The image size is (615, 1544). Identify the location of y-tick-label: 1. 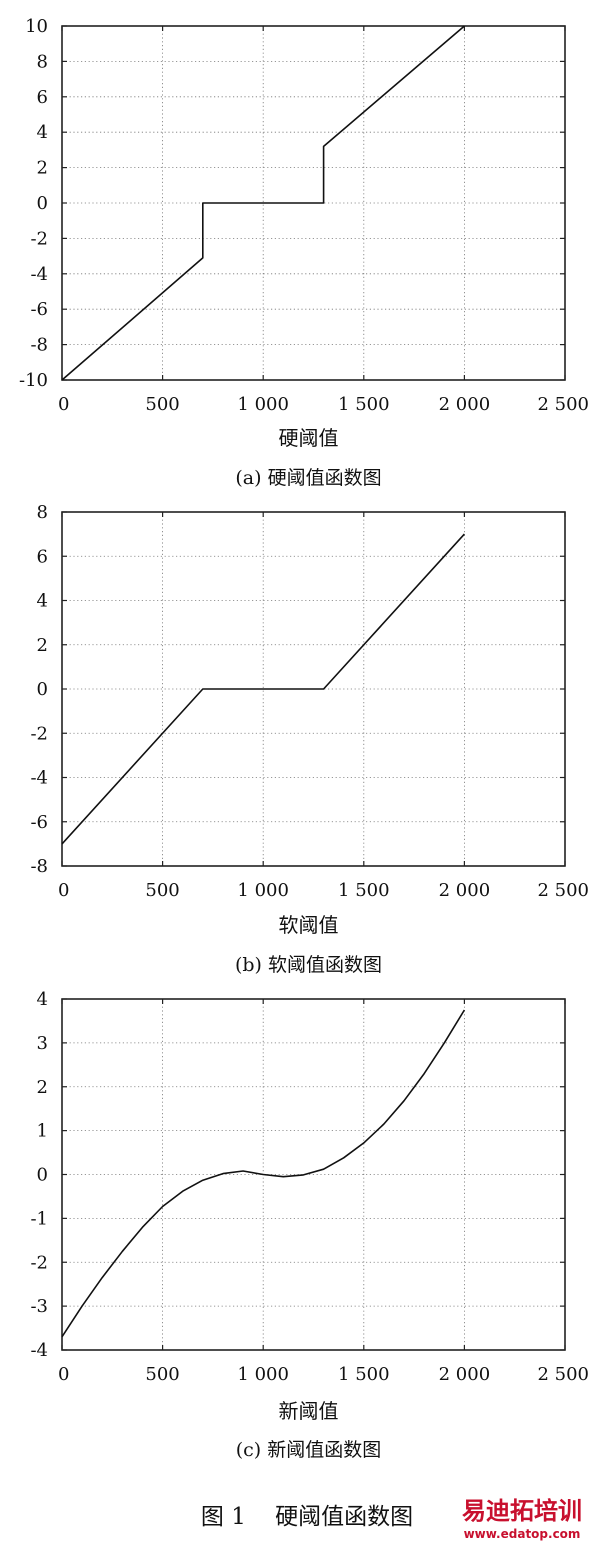
(42, 1131).